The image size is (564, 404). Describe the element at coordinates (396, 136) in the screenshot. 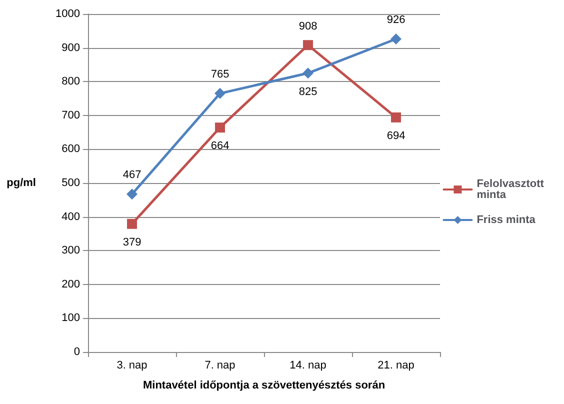

I see `data-label: 694` at that location.